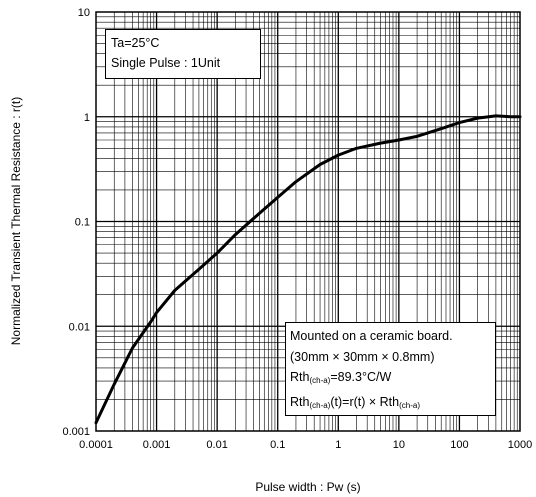  I want to click on y-tick-label: 0.01, so click(79, 327).